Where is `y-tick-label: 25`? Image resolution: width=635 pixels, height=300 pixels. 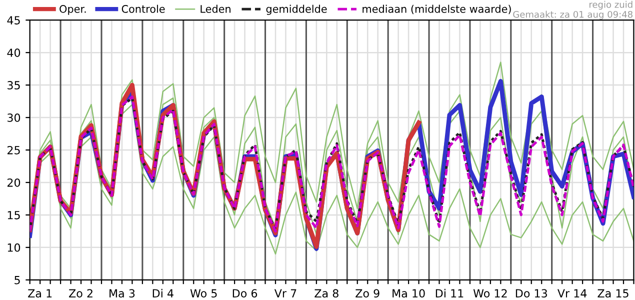 y-tick-label: 25 is located at coordinates (13, 150).